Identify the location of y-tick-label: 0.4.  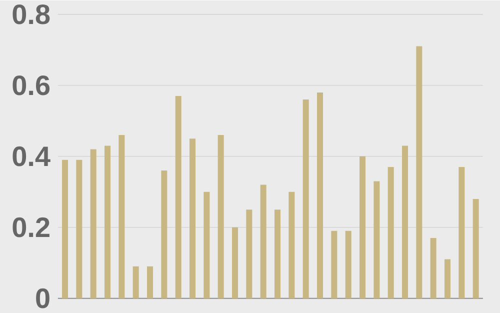
(31, 156).